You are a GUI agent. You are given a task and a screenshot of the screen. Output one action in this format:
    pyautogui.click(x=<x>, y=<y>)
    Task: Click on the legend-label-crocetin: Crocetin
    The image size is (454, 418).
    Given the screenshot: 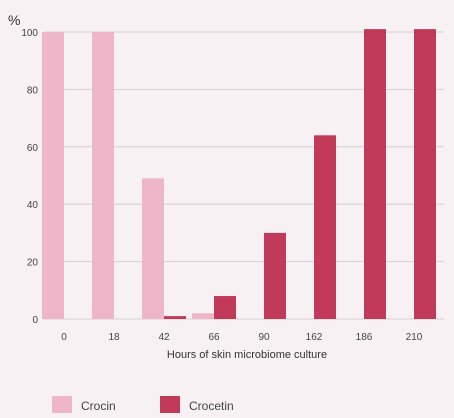 What is the action you would take?
    pyautogui.click(x=211, y=406)
    